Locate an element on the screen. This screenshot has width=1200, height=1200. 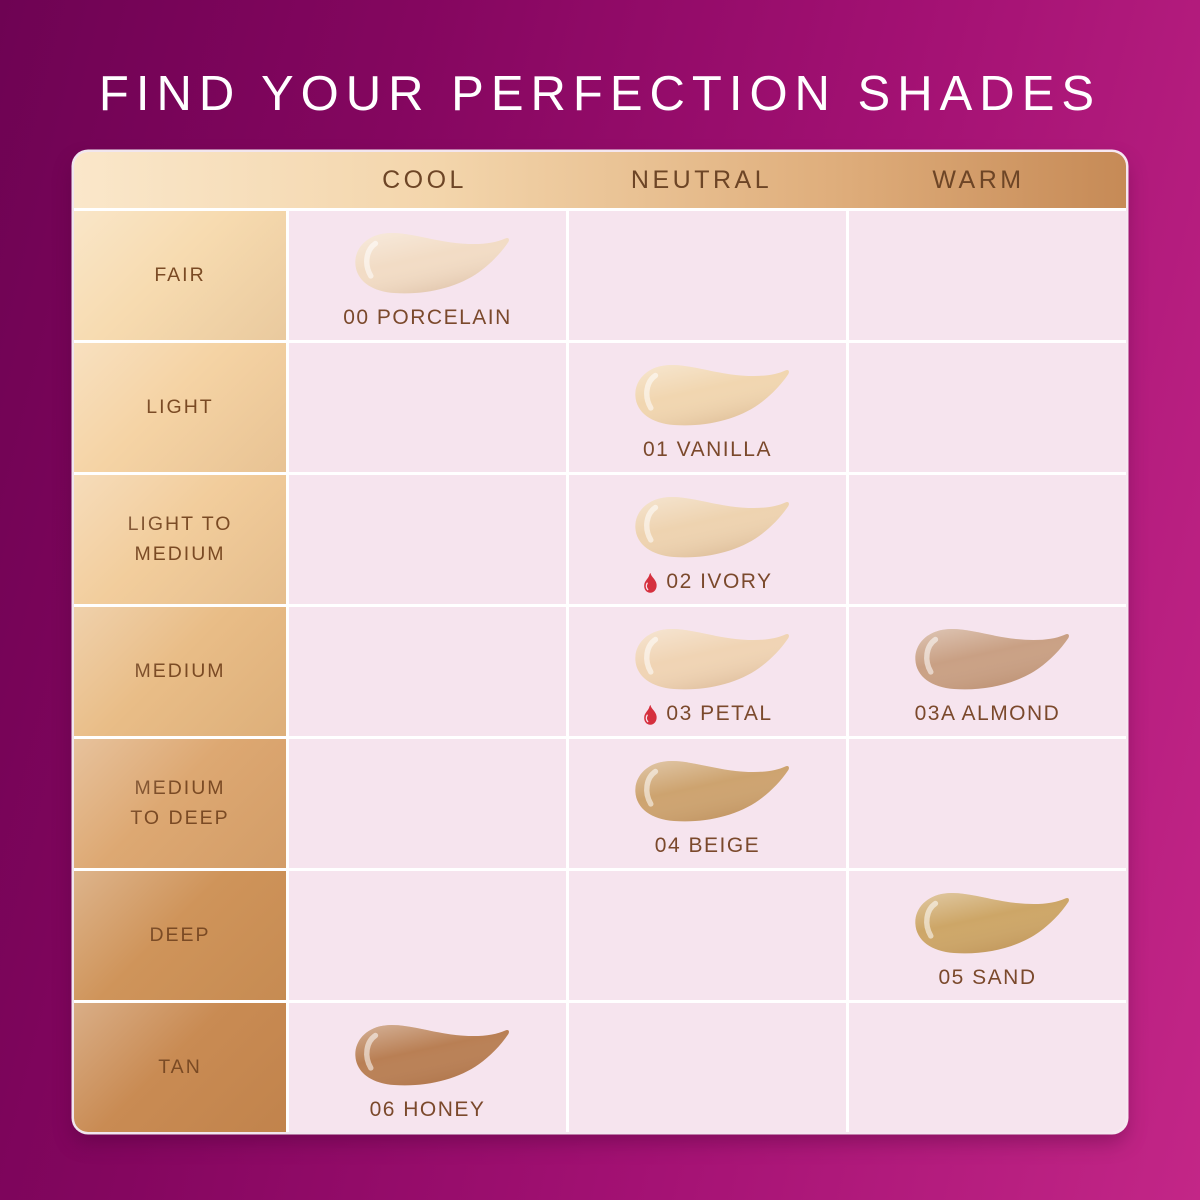
shade-label-vanilla: 01 VANILLA is located at coordinates (707, 450).